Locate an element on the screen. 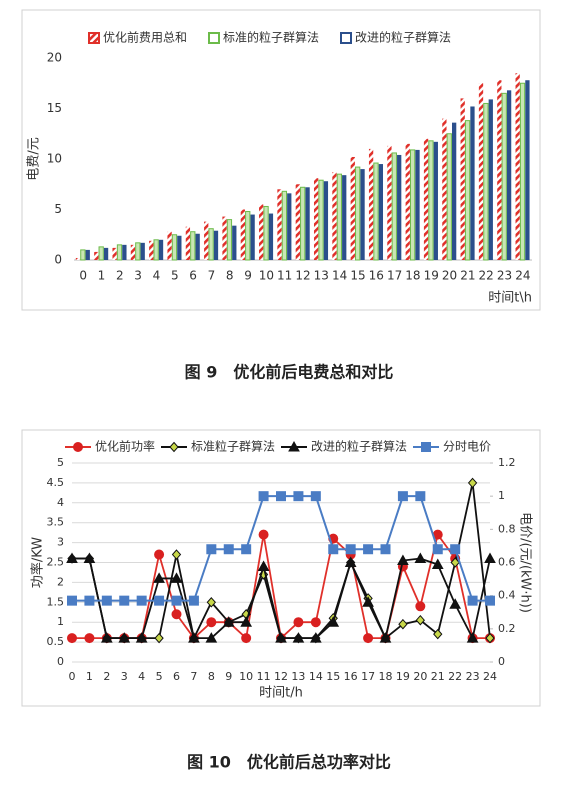 The width and height of the screenshot is (579, 795). x-tick-label: 13 is located at coordinates (298, 676).